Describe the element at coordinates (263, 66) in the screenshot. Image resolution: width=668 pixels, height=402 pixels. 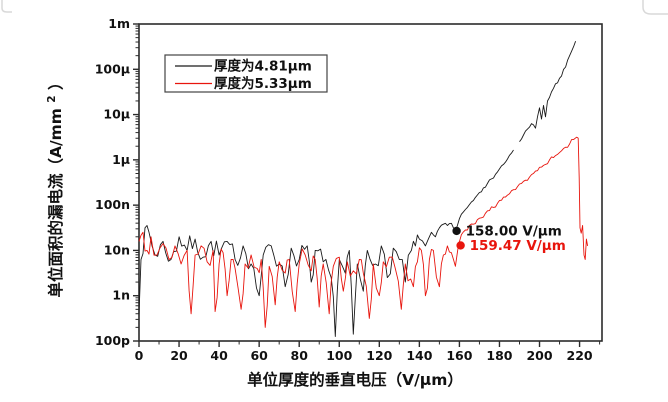
I see `legend-label: 厚度为4.81μm` at that location.